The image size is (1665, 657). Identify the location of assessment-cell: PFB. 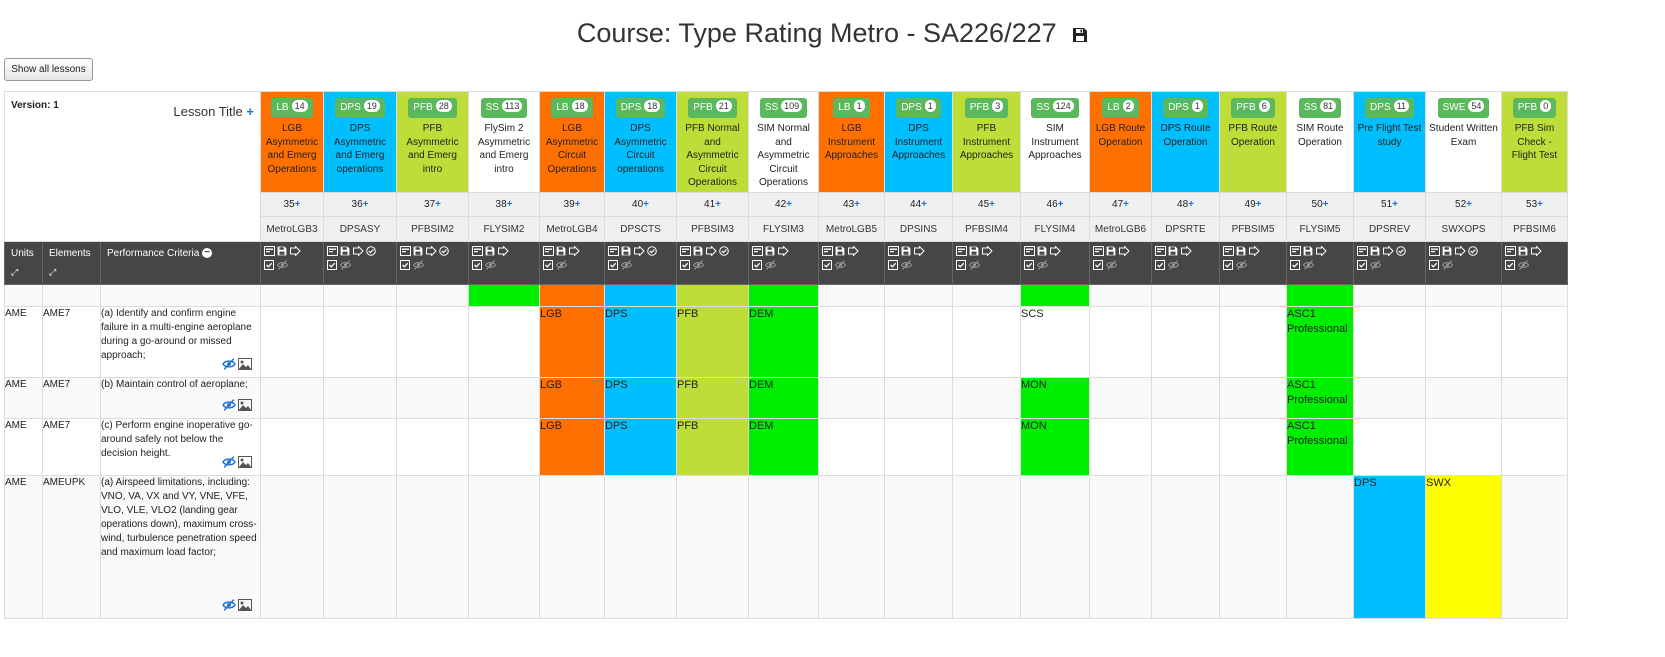
(712, 447).